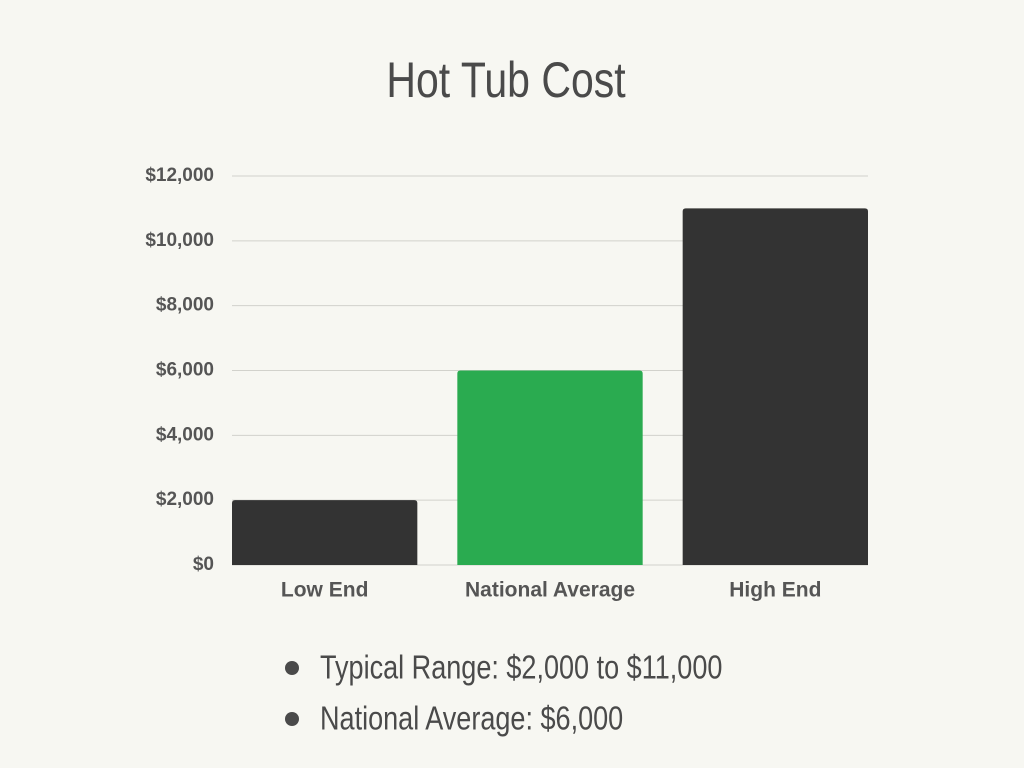  What do you see at coordinates (325, 590) in the screenshot?
I see `x-tick-label: Low End` at bounding box center [325, 590].